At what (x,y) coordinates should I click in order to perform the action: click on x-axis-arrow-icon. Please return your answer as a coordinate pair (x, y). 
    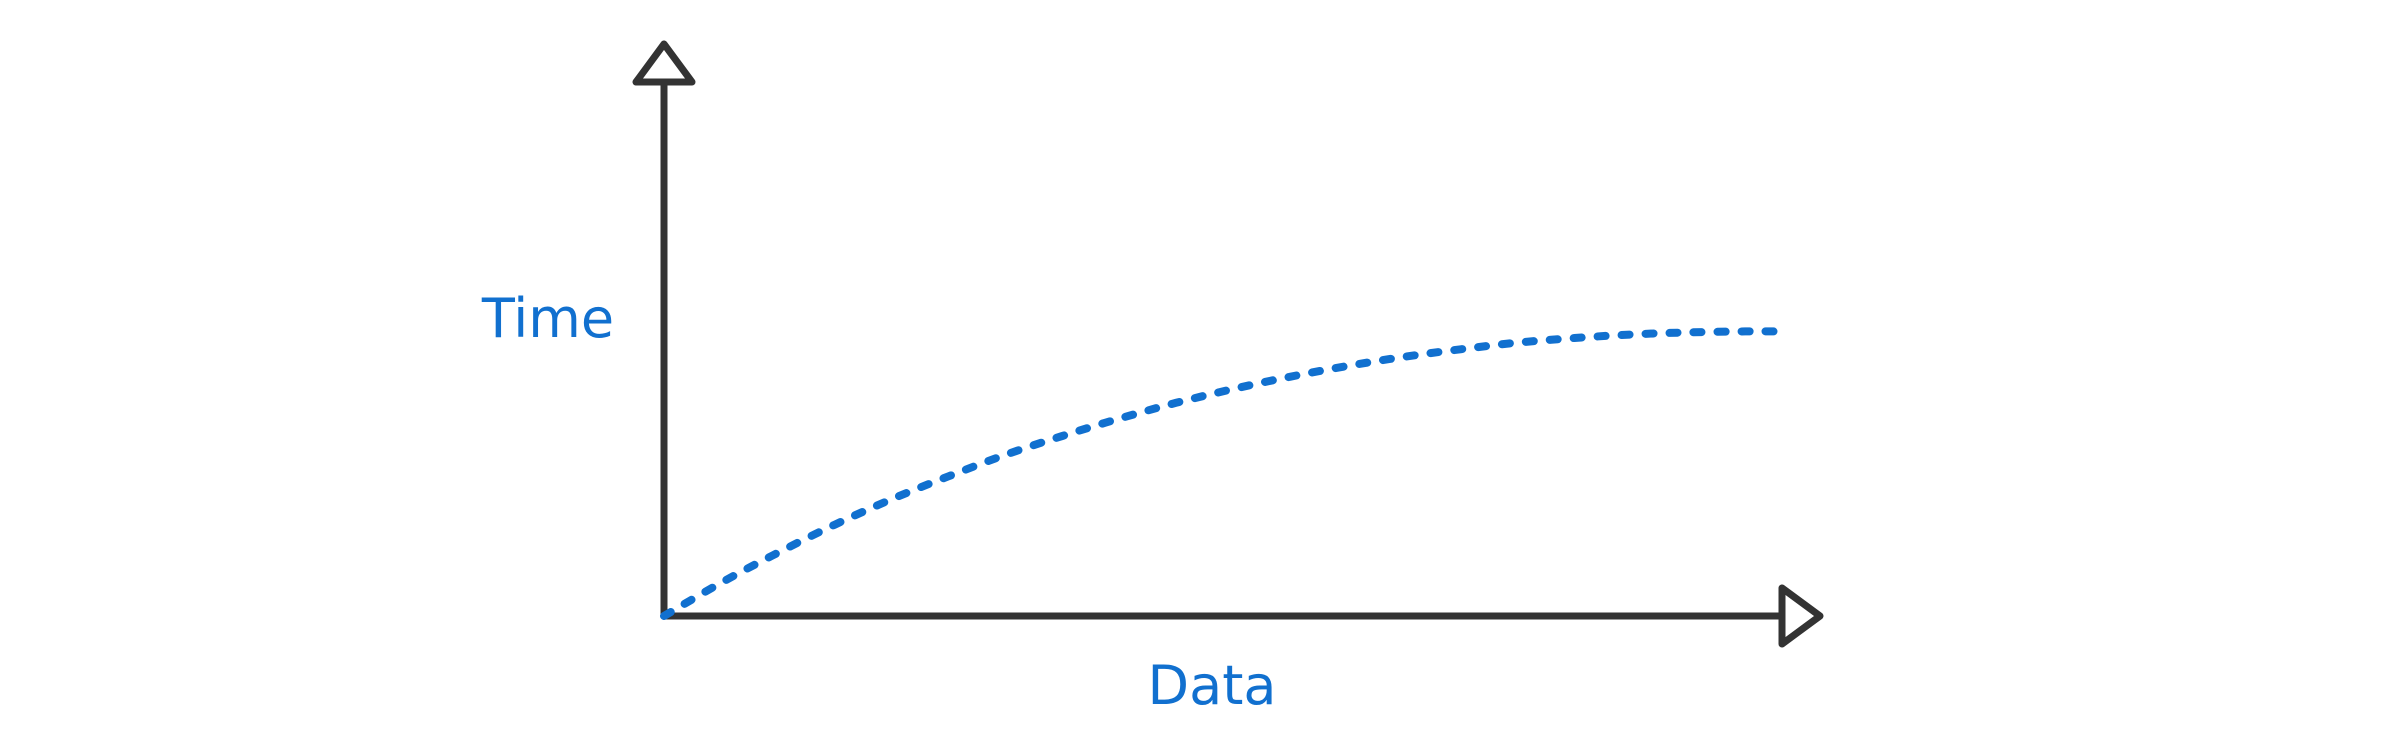
    Looking at the image, I should click on (1801, 616).